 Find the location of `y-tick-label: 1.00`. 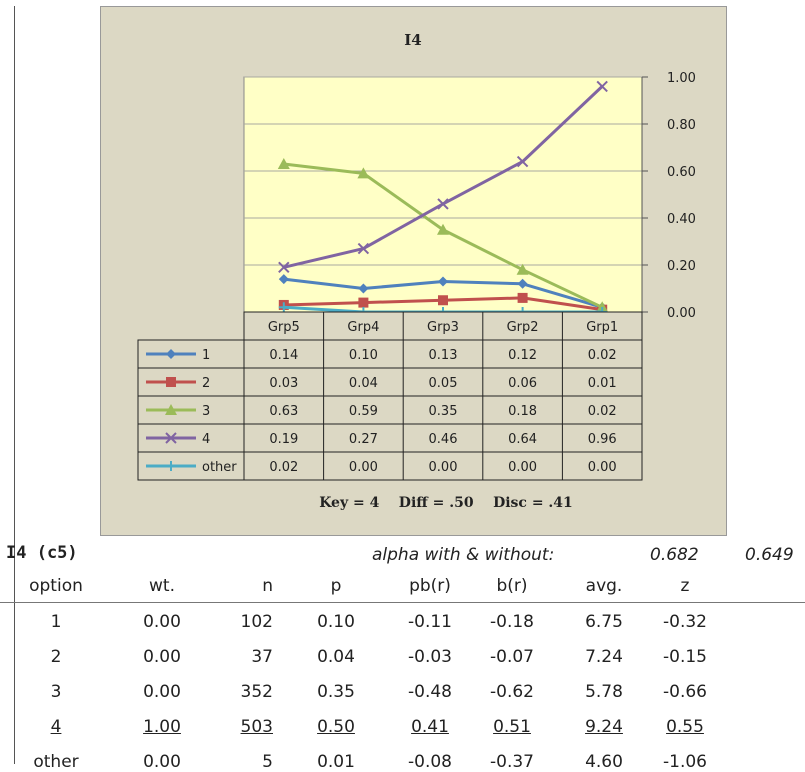

y-tick-label: 1.00 is located at coordinates (681, 78).